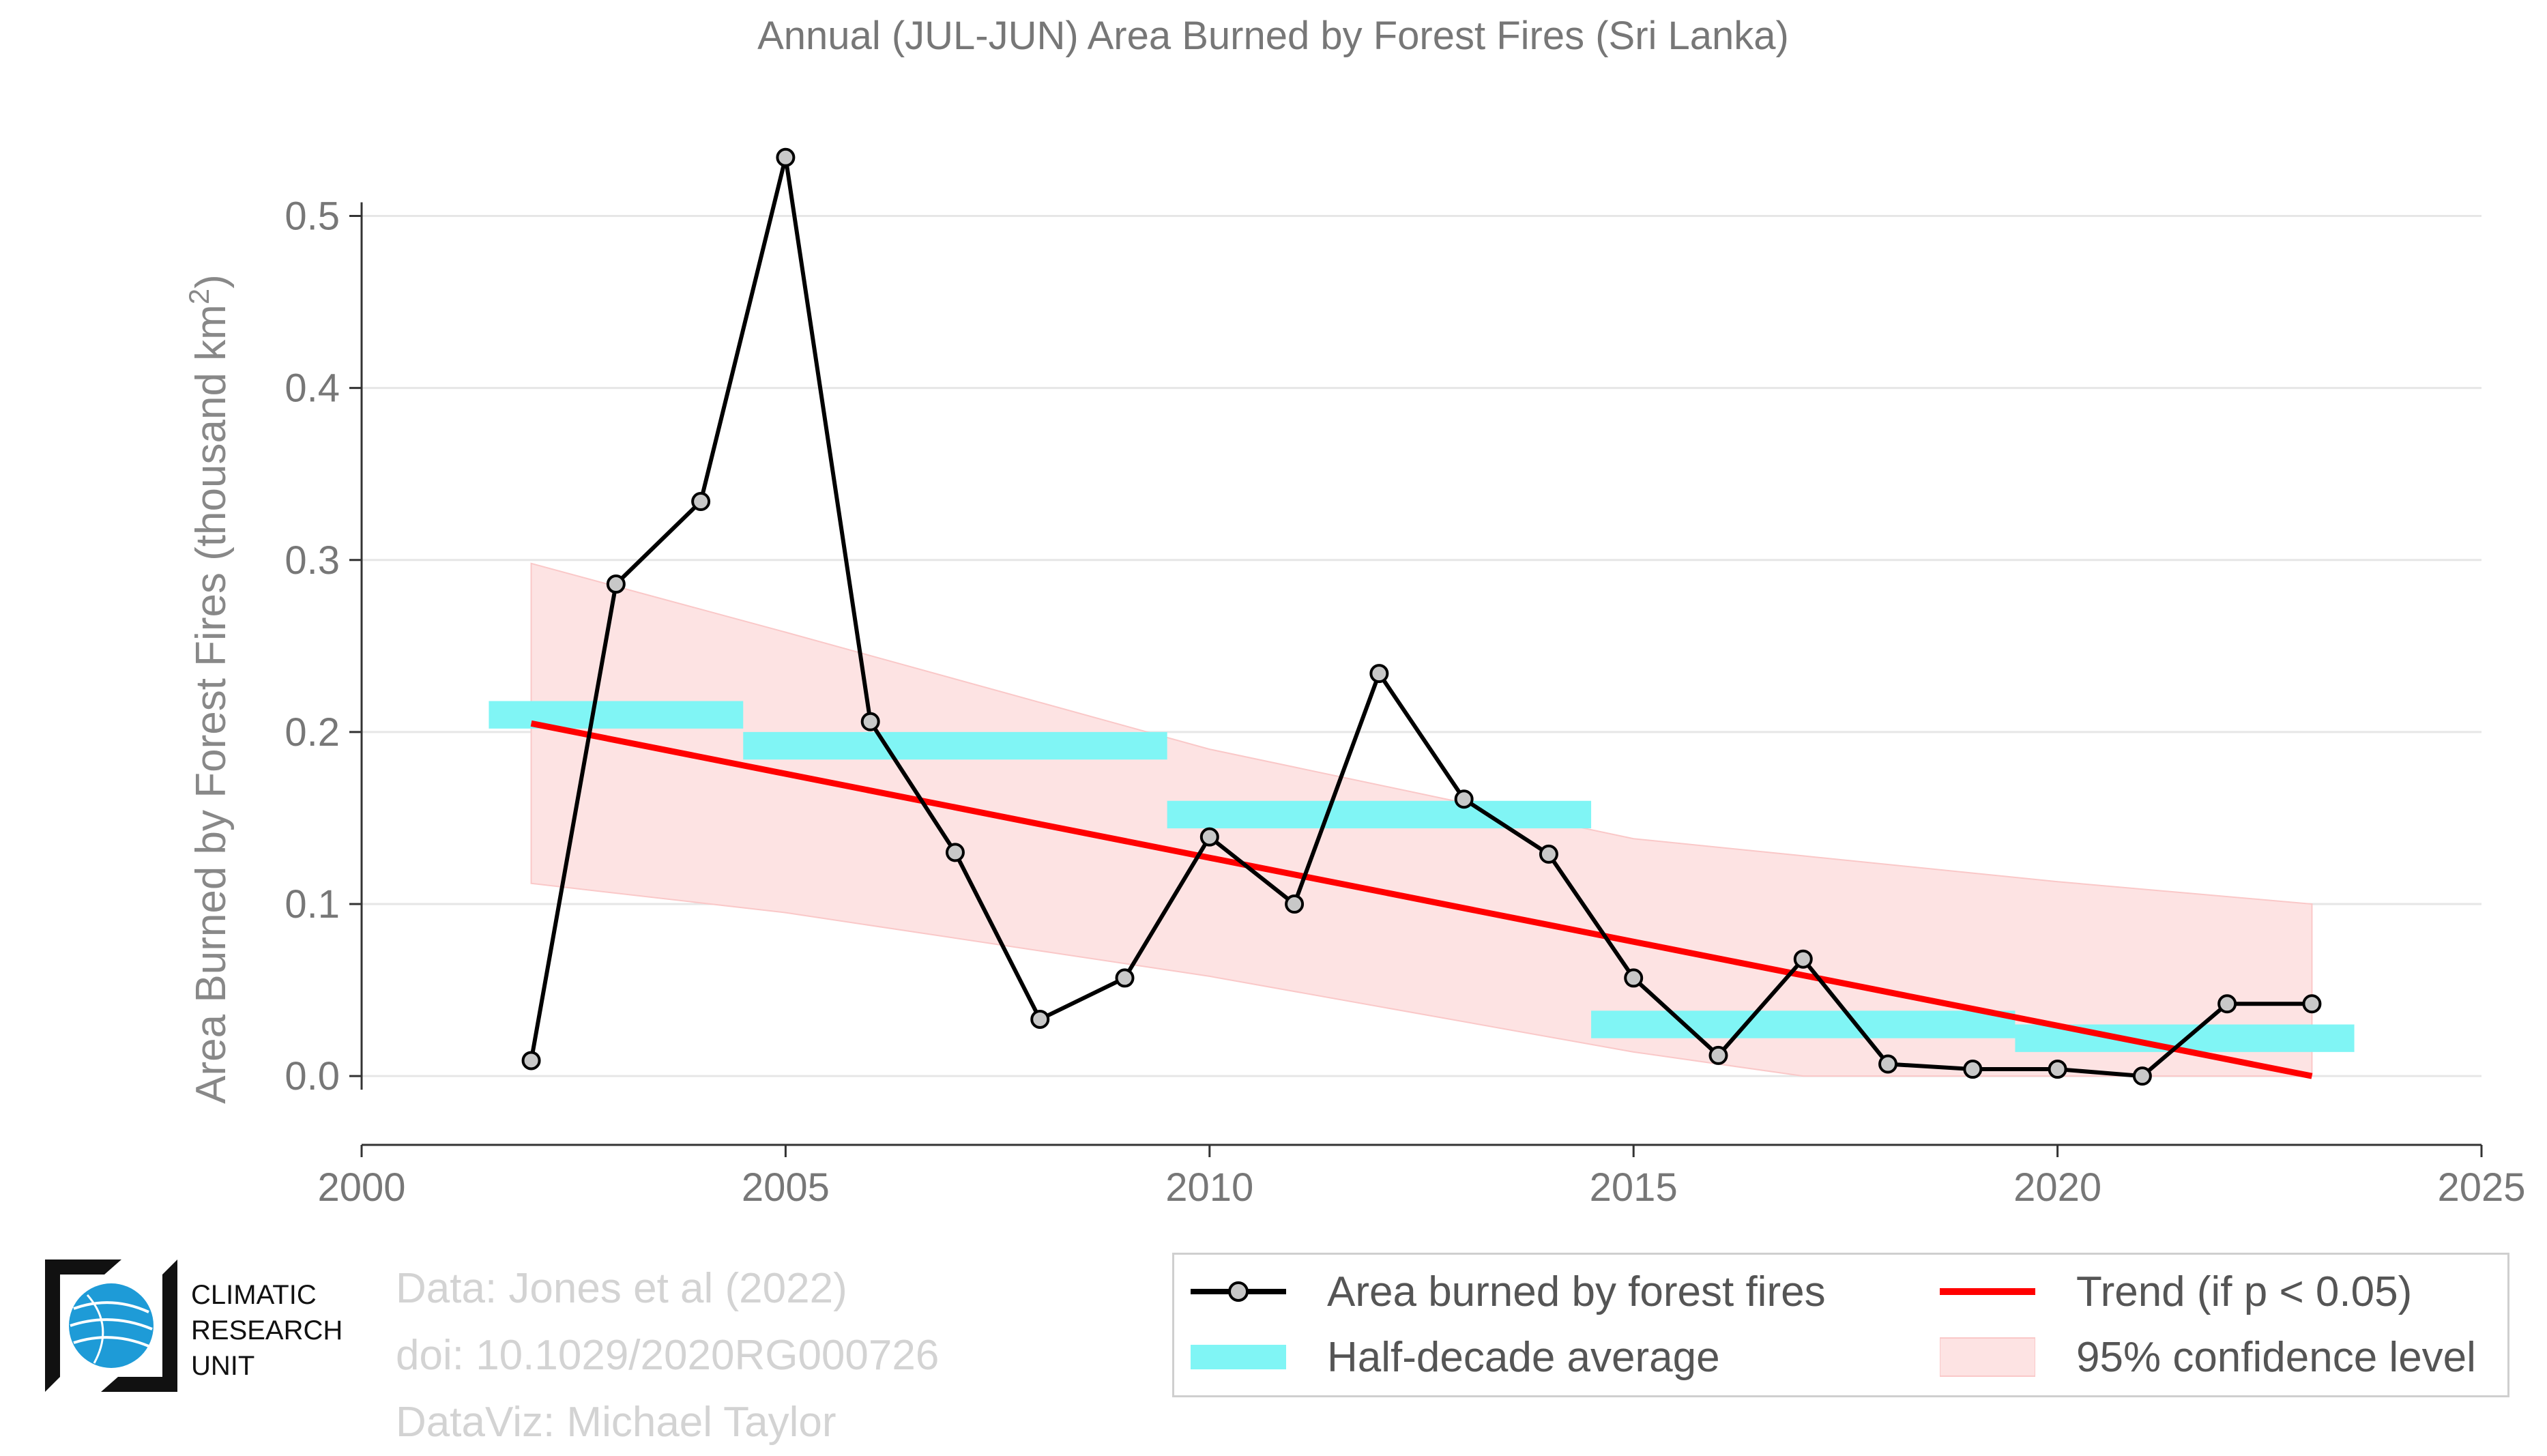 The width and height of the screenshot is (2547, 1456). I want to click on y-axis-title-end: ), so click(211, 281).